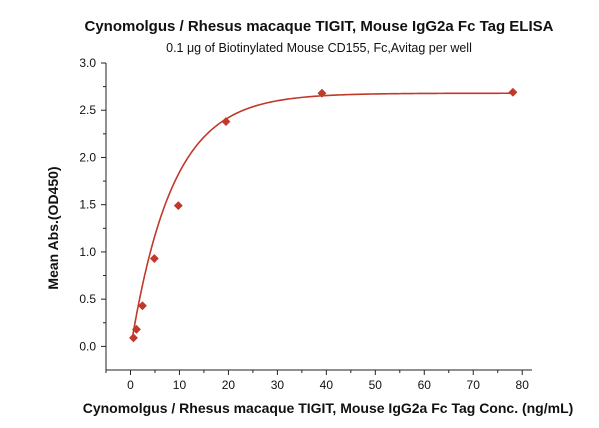 This screenshot has width=599, height=428. Describe the element at coordinates (425, 385) in the screenshot. I see `x-tick-label: 60` at that location.